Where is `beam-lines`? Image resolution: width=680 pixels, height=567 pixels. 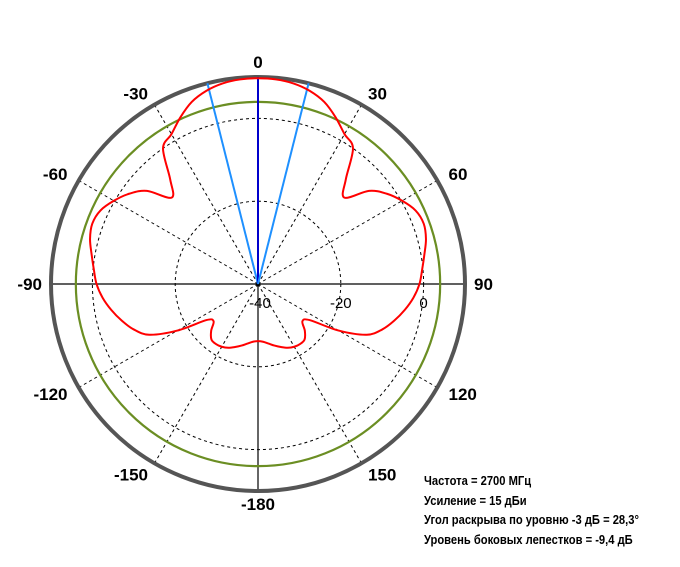 beam-lines is located at coordinates (258, 181).